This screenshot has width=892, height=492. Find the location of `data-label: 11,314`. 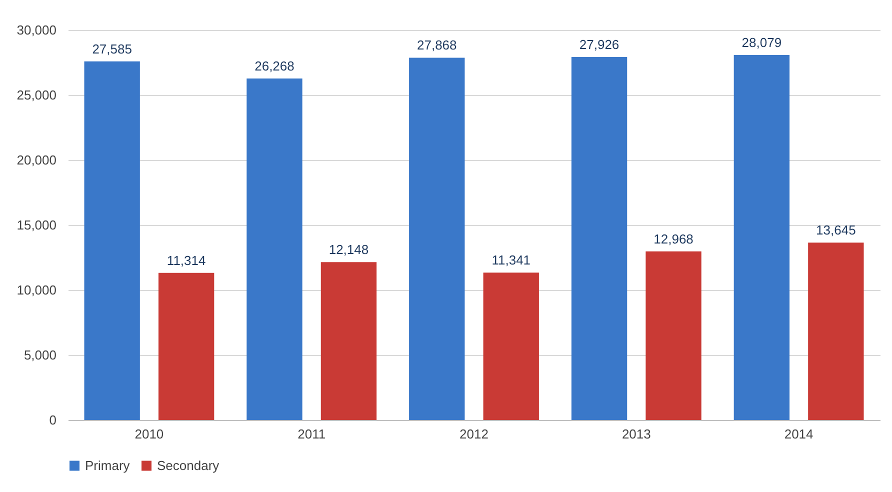

data-label: 11,314 is located at coordinates (186, 260).